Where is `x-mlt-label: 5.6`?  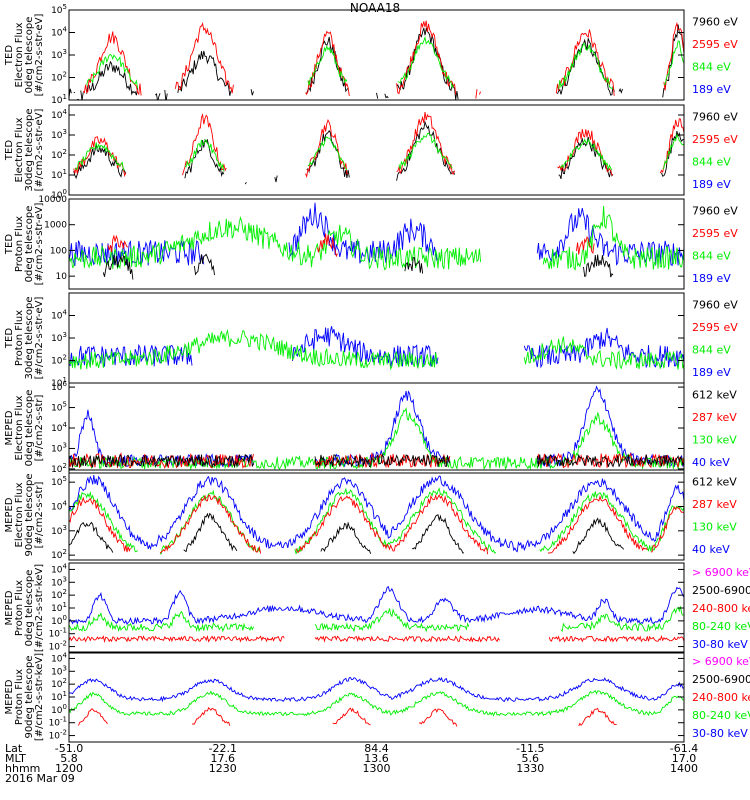
x-mlt-label: 5.6 is located at coordinates (531, 758).